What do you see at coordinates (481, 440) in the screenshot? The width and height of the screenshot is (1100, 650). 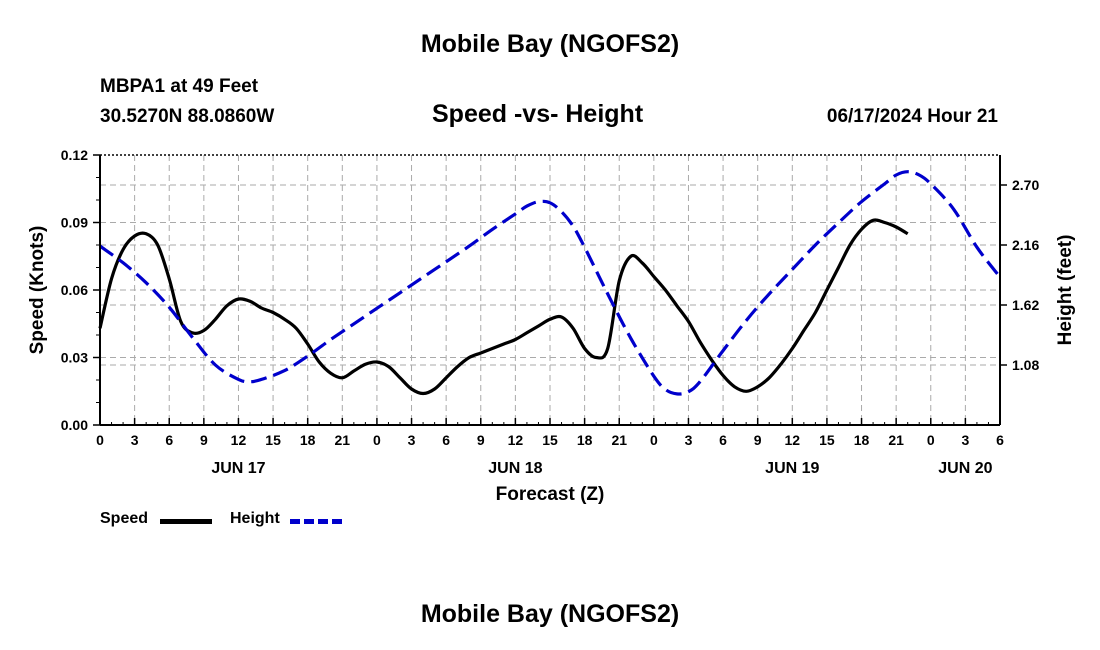 I see `x-tick-label-11: 9` at bounding box center [481, 440].